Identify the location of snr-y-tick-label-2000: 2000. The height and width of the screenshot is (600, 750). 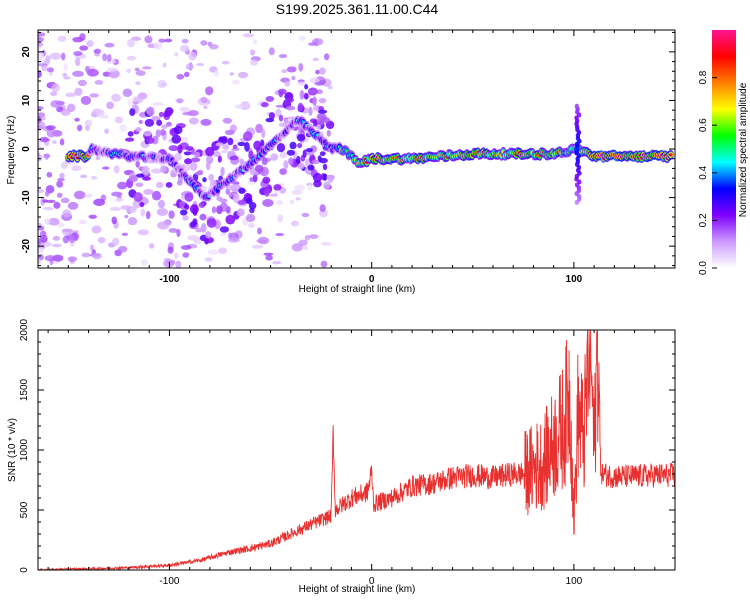
(24, 329).